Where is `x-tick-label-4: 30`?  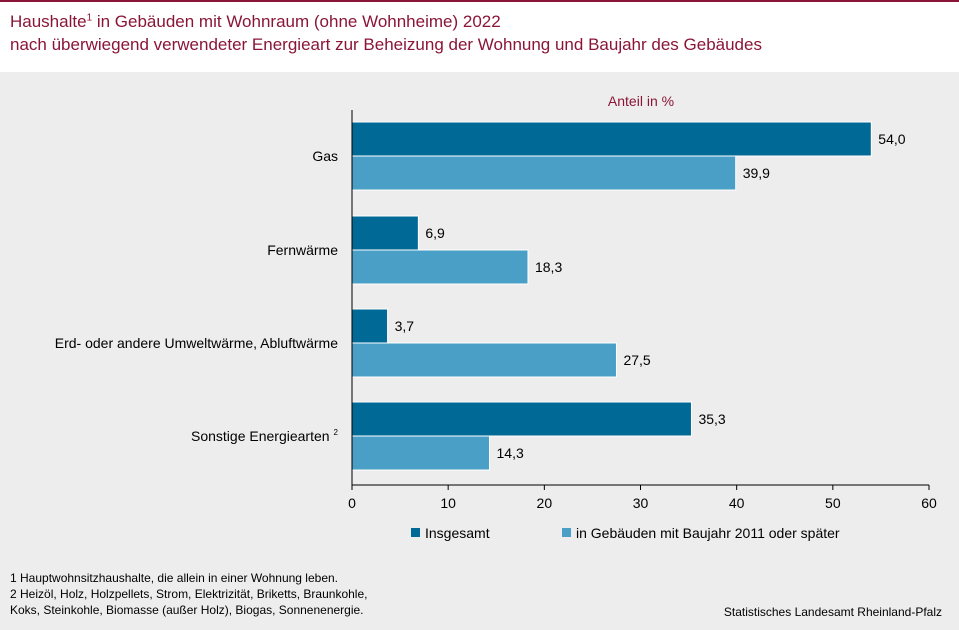
x-tick-label-4: 30 is located at coordinates (641, 503).